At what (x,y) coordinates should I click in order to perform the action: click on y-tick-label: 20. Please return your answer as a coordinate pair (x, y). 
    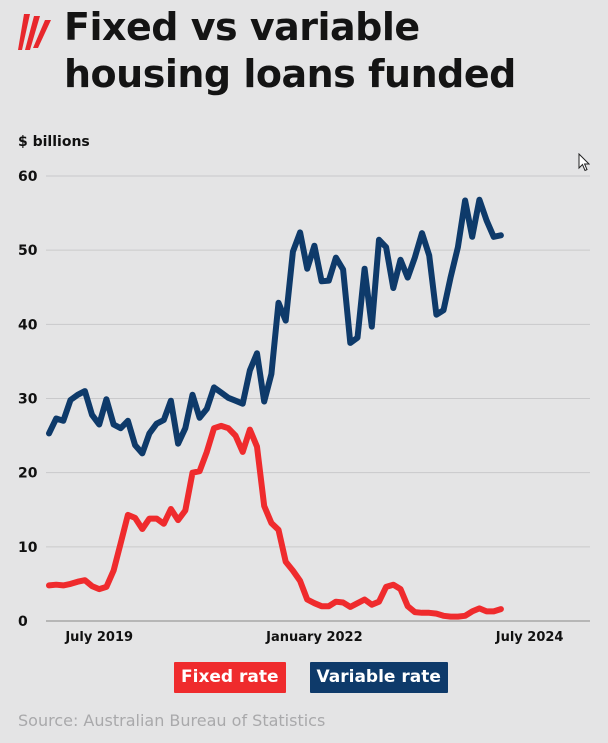
    Looking at the image, I should click on (28, 474).